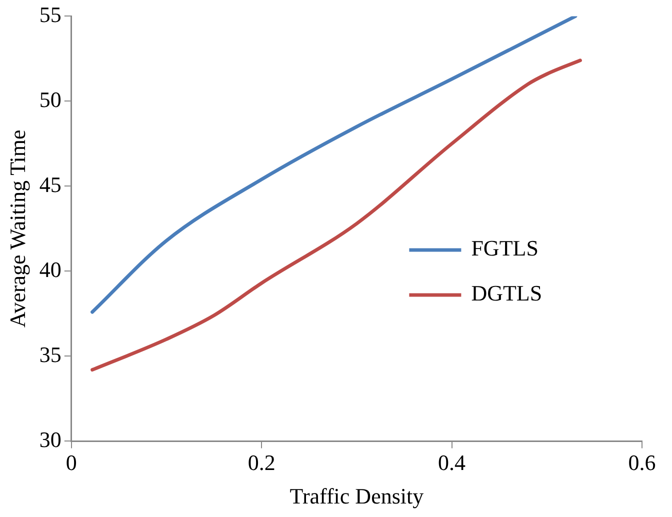 The height and width of the screenshot is (517, 672). Describe the element at coordinates (642, 463) in the screenshot. I see `x-tick-label: 0.6` at that location.